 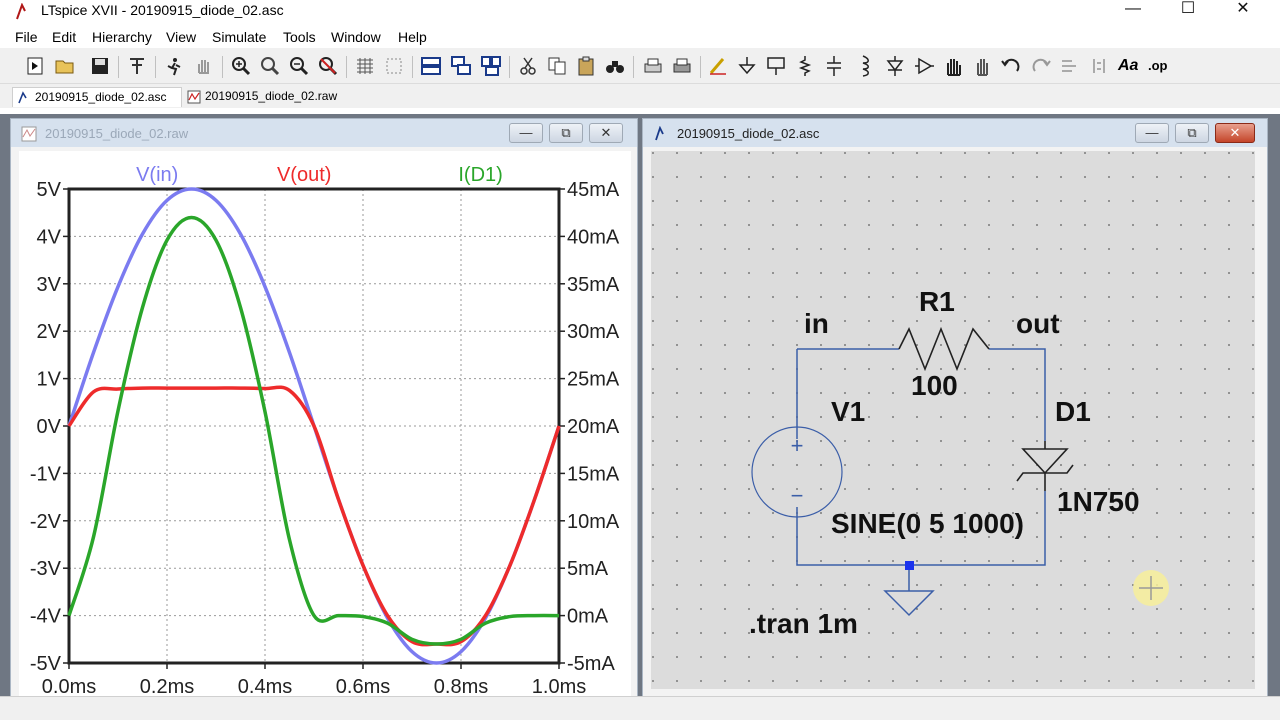 I want to click on diode-d1, so click(x=1045, y=466).